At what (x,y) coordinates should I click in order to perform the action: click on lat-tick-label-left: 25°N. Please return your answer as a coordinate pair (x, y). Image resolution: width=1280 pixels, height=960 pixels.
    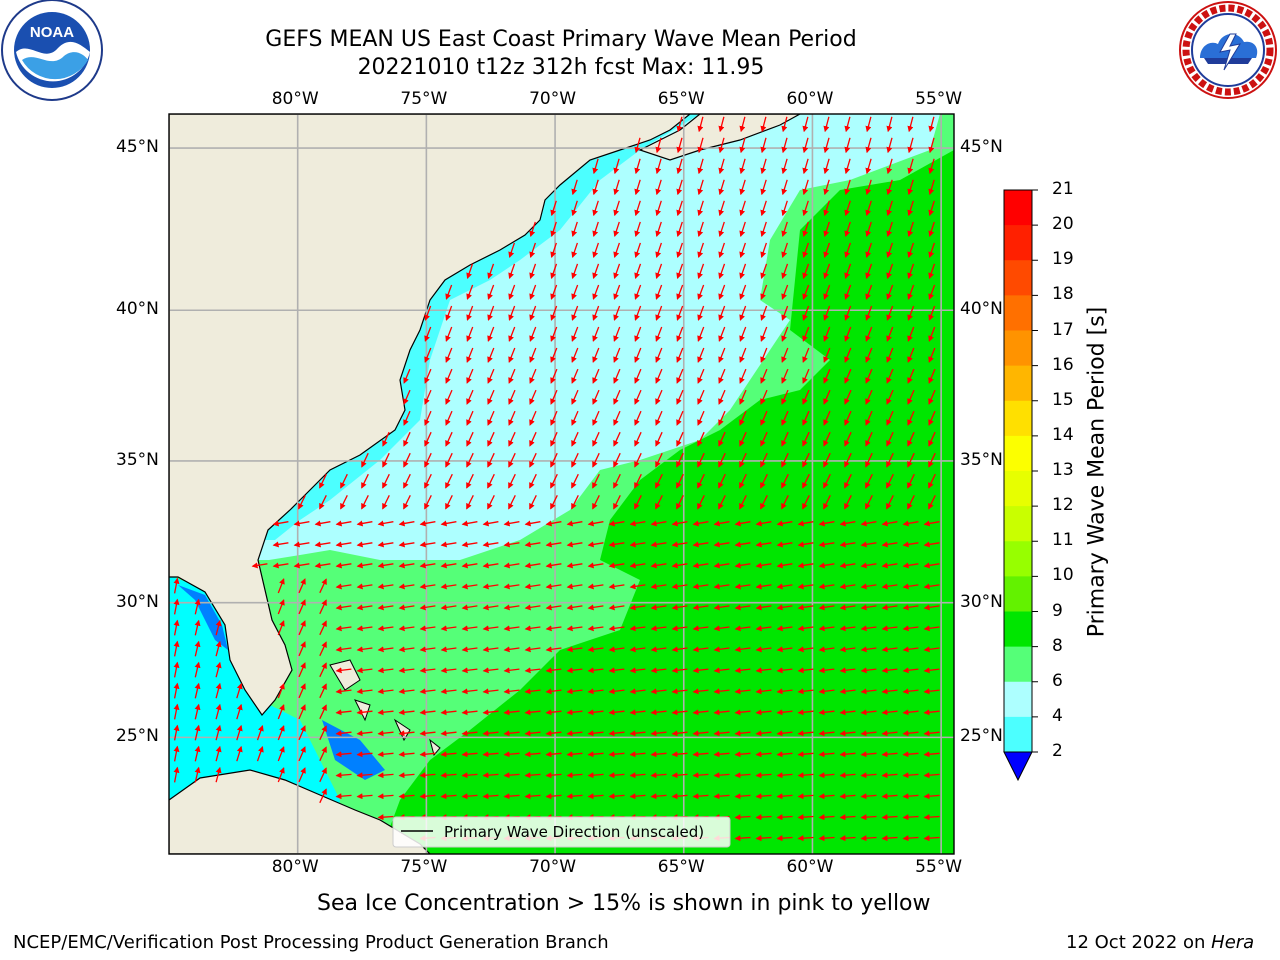
    Looking at the image, I should click on (137, 736).